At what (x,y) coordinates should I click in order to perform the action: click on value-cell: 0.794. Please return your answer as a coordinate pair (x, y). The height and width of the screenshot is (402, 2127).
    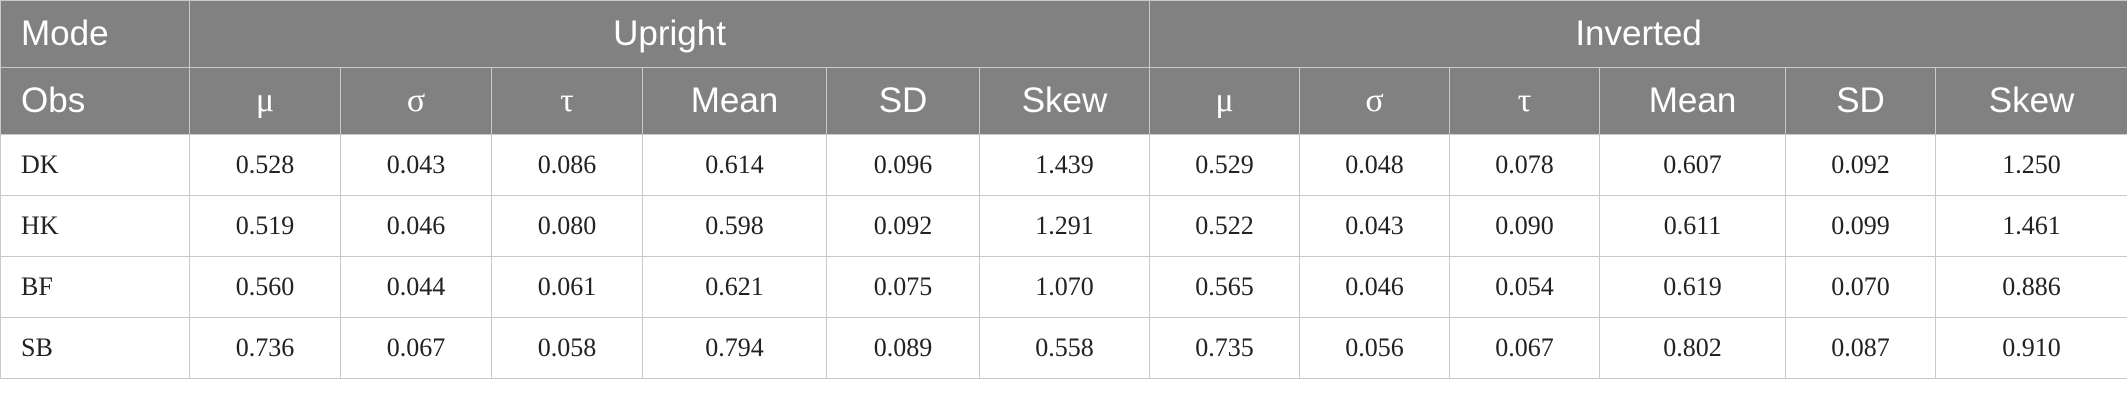
    Looking at the image, I should click on (734, 348).